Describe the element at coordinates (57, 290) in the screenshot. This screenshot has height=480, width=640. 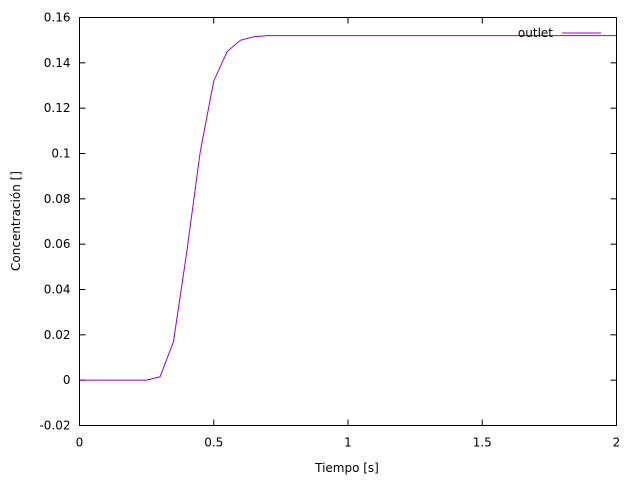
I see `y-tick-label: 0.04` at that location.